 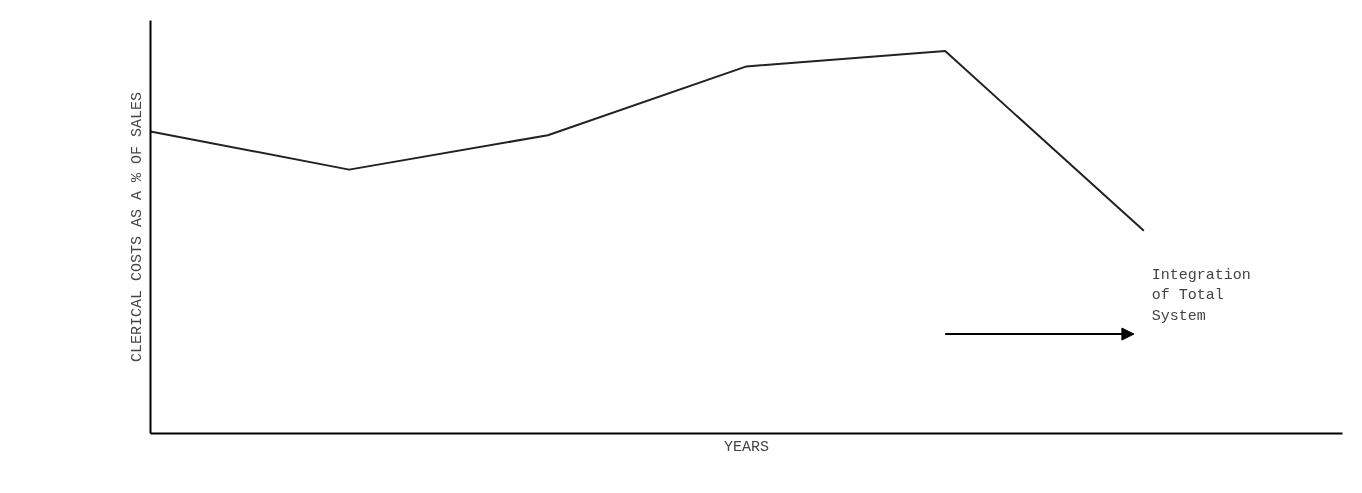 What do you see at coordinates (747, 447) in the screenshot?
I see `x-axis-title: YEARS` at bounding box center [747, 447].